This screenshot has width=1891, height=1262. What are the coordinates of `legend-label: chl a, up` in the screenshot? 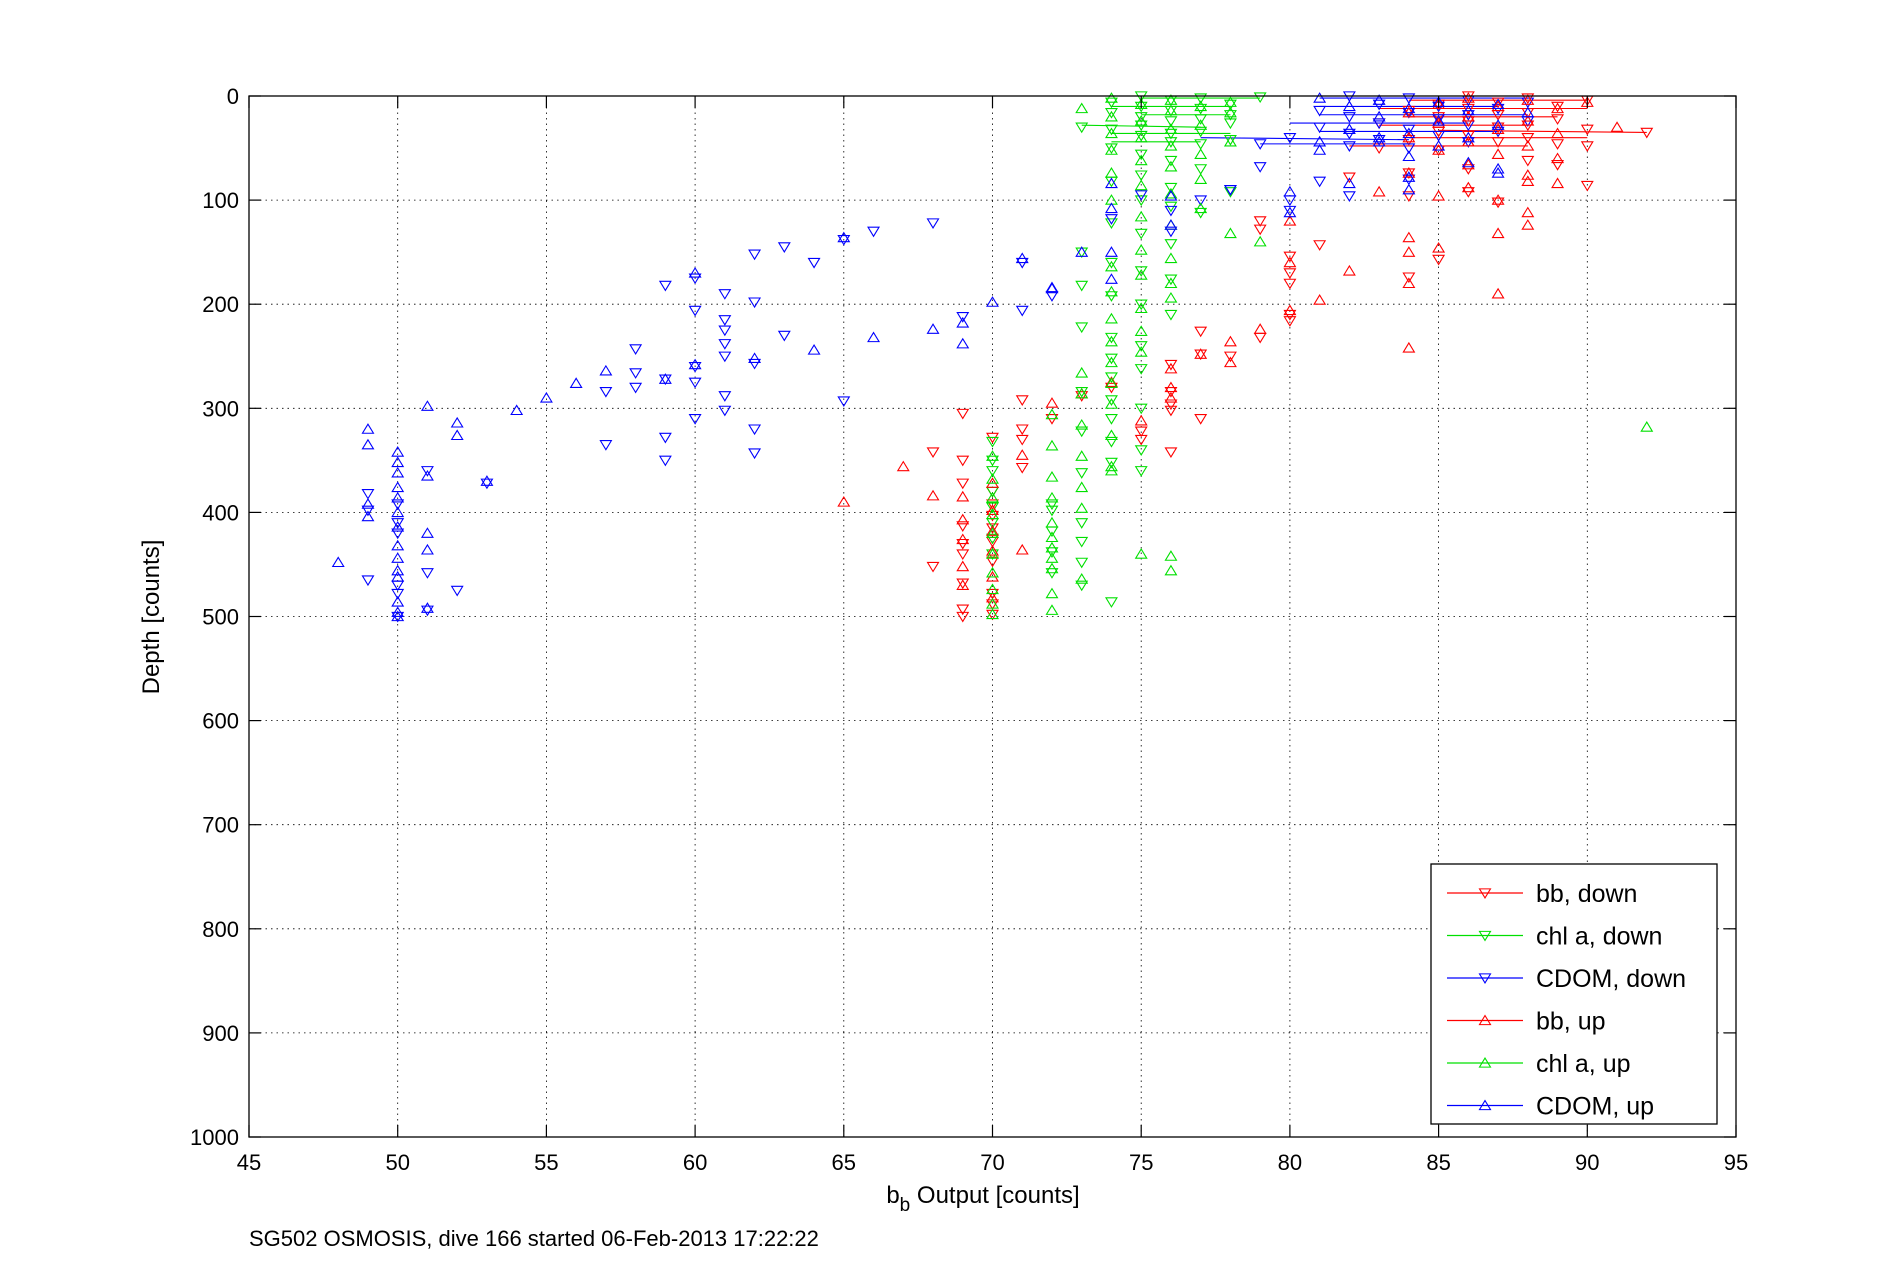 It's located at (1583, 1064).